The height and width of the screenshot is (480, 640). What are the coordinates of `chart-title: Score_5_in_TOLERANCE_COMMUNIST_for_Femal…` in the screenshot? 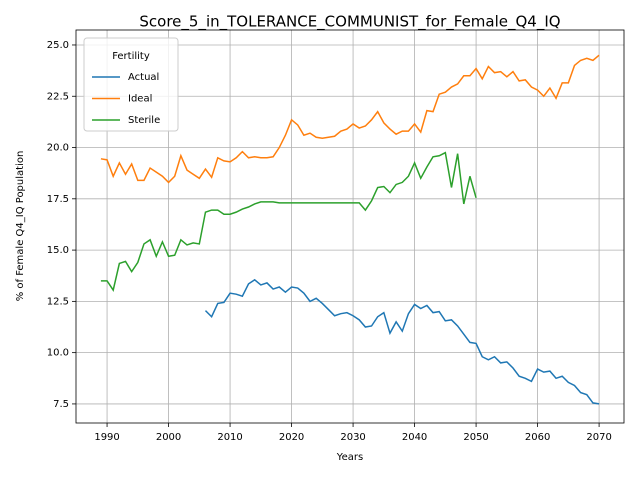 It's located at (349, 22).